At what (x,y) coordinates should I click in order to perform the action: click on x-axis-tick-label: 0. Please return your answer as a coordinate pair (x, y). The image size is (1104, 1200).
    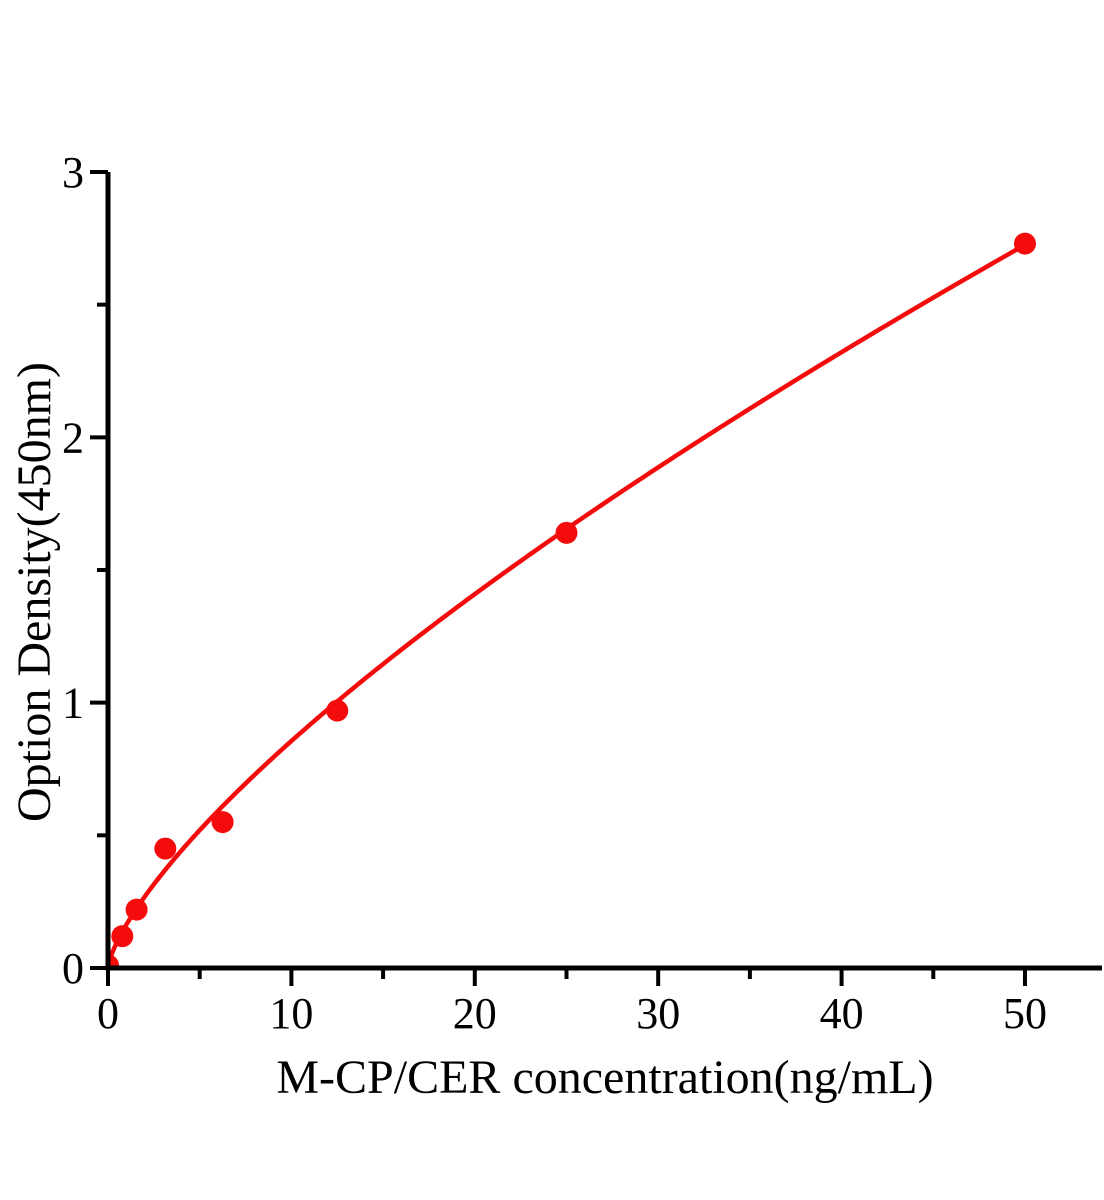
    Looking at the image, I should click on (108, 1013).